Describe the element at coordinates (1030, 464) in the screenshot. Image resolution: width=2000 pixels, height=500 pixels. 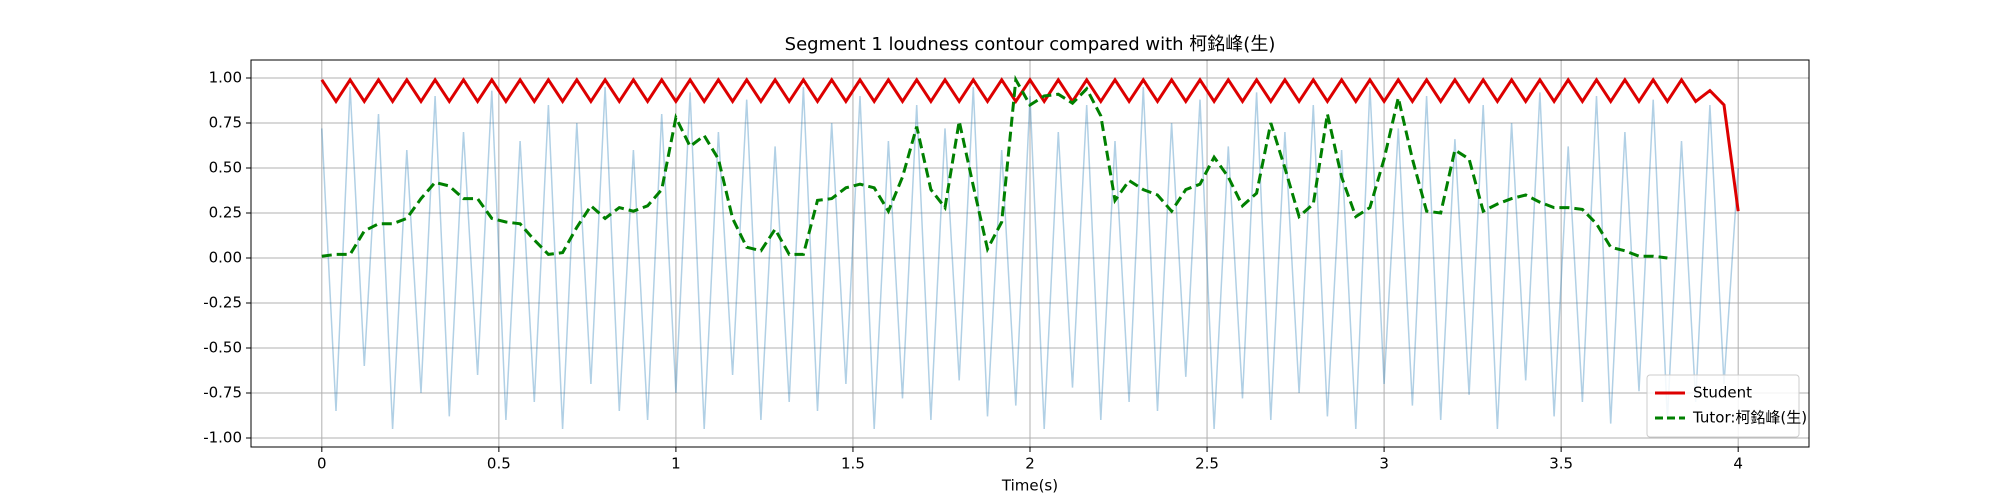
I see `x-tick-label: 2` at that location.